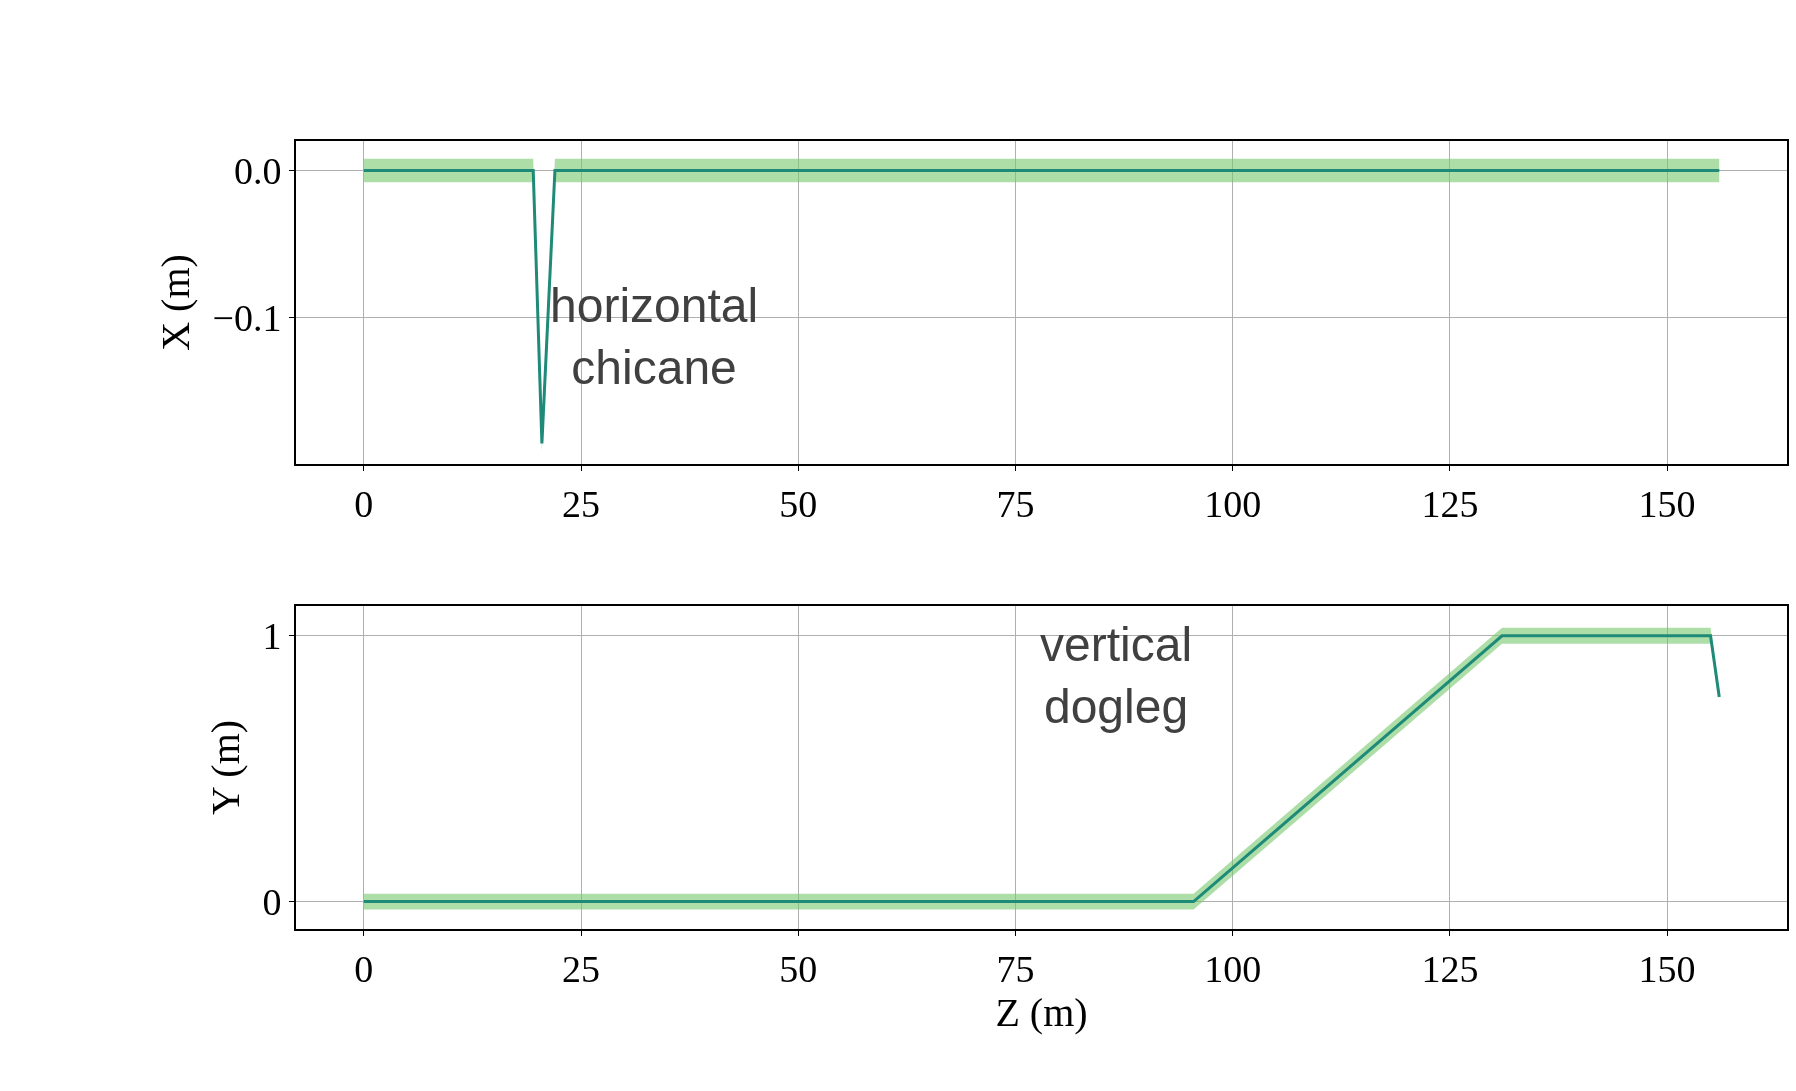 The image size is (1796, 1091). Describe the element at coordinates (1116, 676) in the screenshot. I see `annotation: vertical dogleg` at that location.